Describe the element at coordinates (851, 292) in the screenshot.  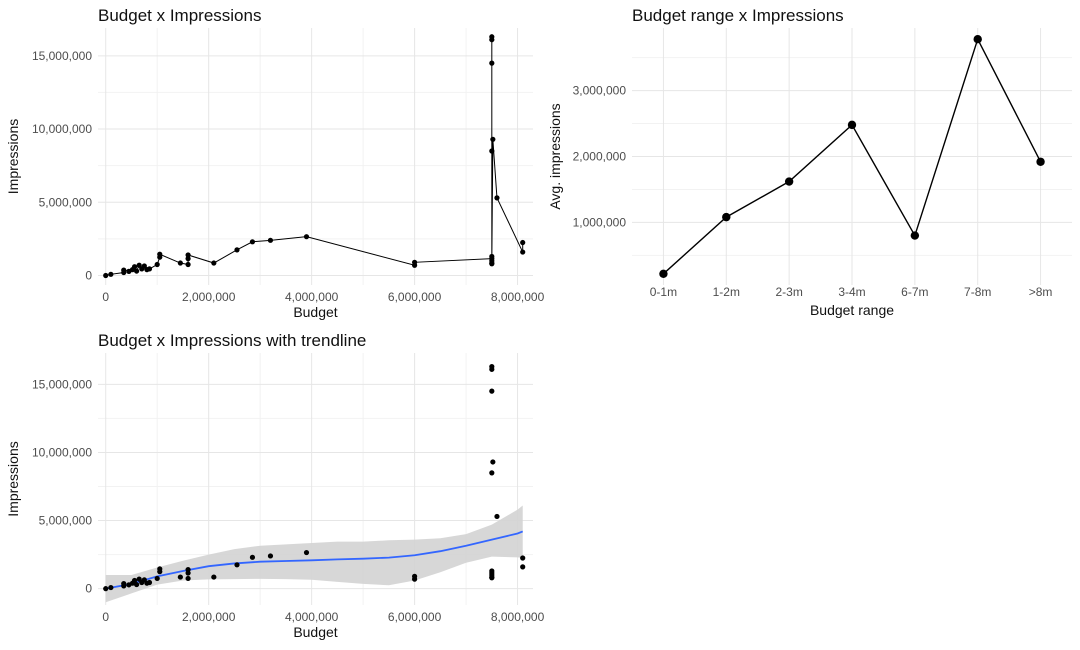
I see `chart2-x-tick-label: 3-4m` at that location.